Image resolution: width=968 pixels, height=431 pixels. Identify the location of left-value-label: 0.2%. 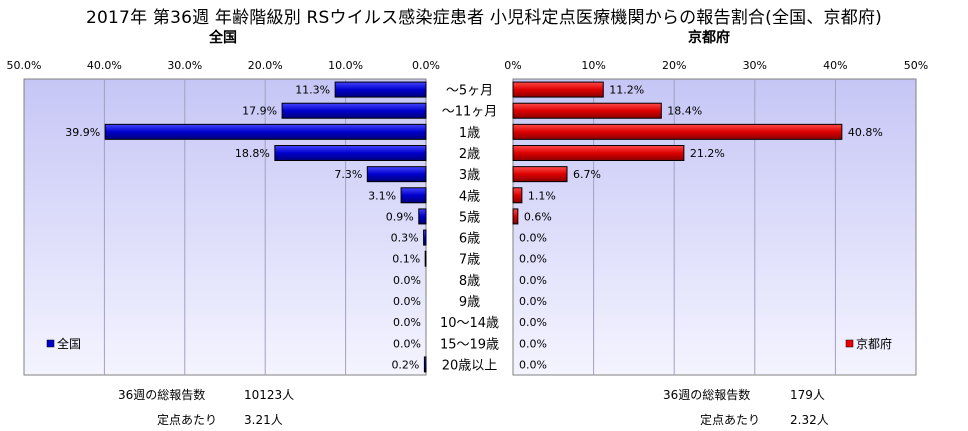
(405, 364).